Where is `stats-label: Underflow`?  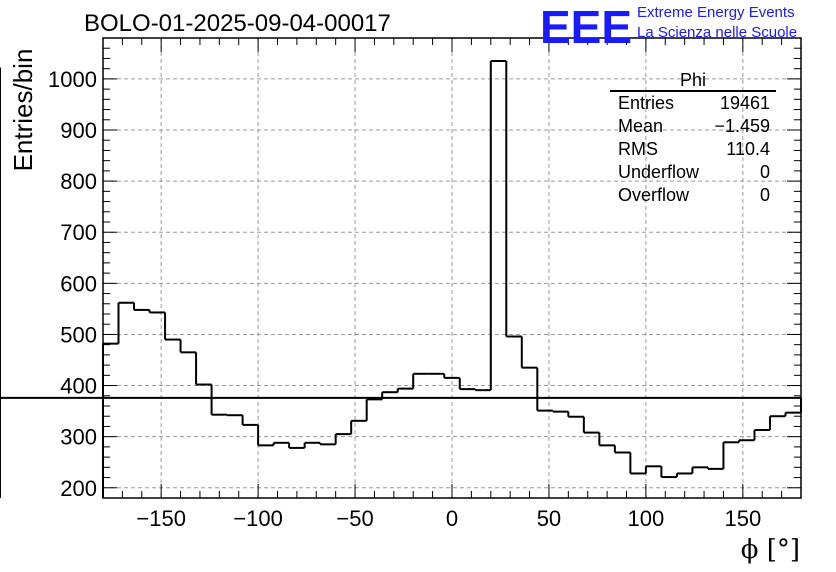
stats-label: Underflow is located at coordinates (659, 172).